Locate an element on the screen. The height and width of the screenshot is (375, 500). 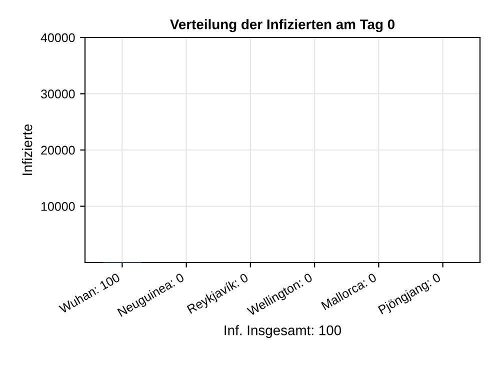
y-axis-title: Infizierte is located at coordinates (27, 149).